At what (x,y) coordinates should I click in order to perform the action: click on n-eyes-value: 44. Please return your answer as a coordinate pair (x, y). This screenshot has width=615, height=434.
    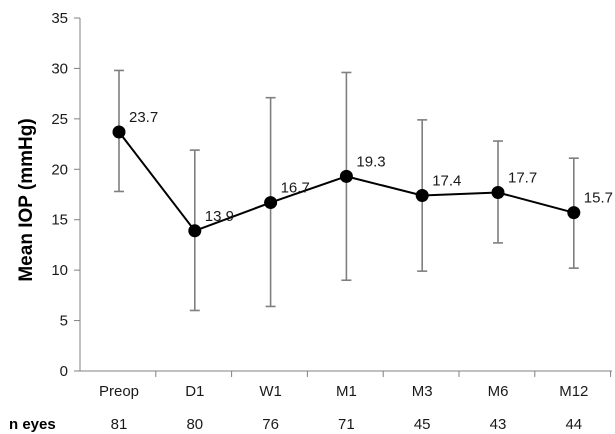
    Looking at the image, I should click on (573, 424).